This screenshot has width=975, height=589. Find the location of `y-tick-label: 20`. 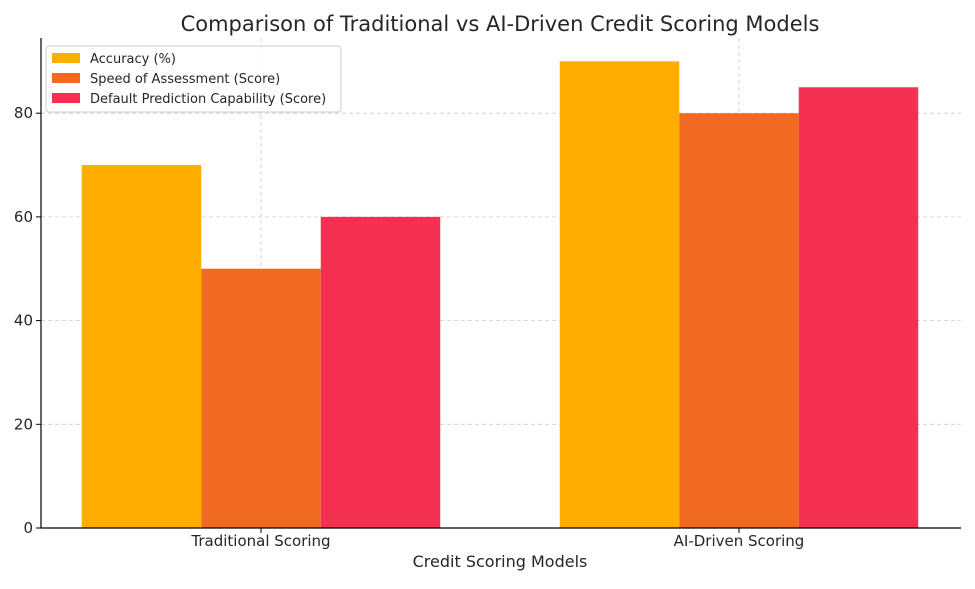

y-tick-label: 20 is located at coordinates (23, 424).